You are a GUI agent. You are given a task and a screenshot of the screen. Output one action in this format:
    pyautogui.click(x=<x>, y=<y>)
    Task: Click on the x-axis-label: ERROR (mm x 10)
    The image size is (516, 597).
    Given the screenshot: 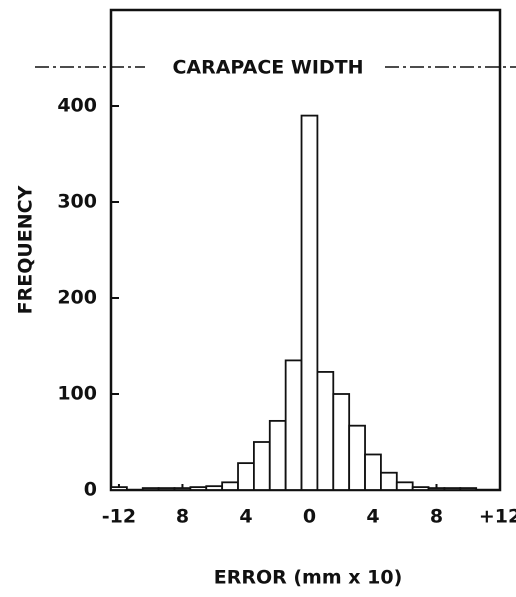 What is the action you would take?
    pyautogui.click(x=308, y=578)
    